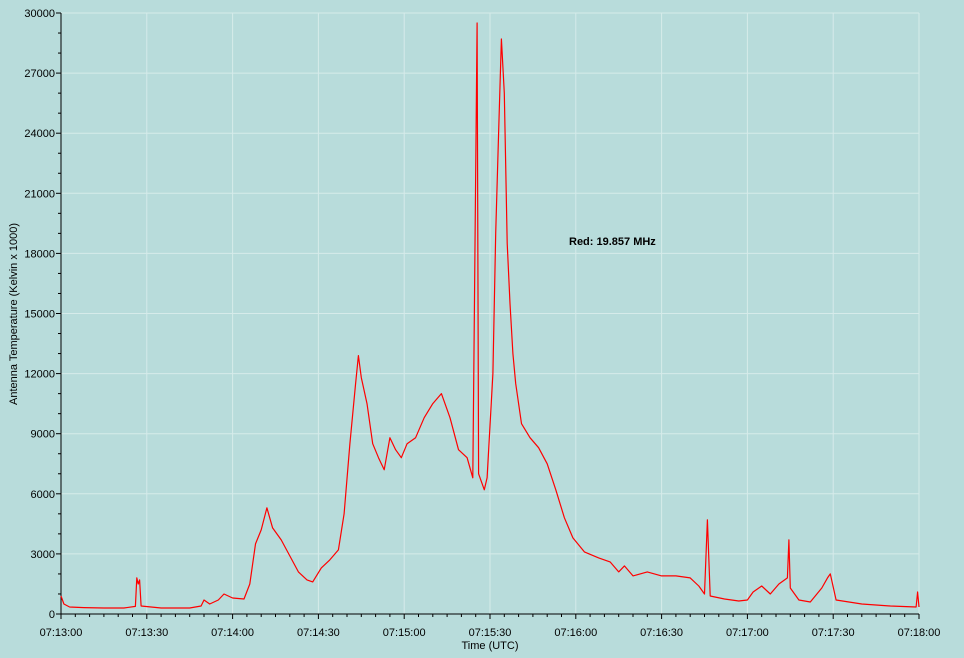  What do you see at coordinates (404, 633) in the screenshot?
I see `x-tick-label: 07:15:00` at bounding box center [404, 633].